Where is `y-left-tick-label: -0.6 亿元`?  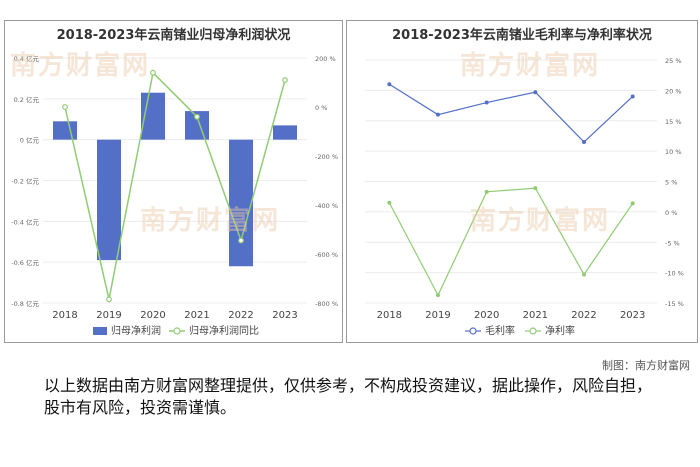 y-left-tick-label: -0.6 亿元 is located at coordinates (25, 262).